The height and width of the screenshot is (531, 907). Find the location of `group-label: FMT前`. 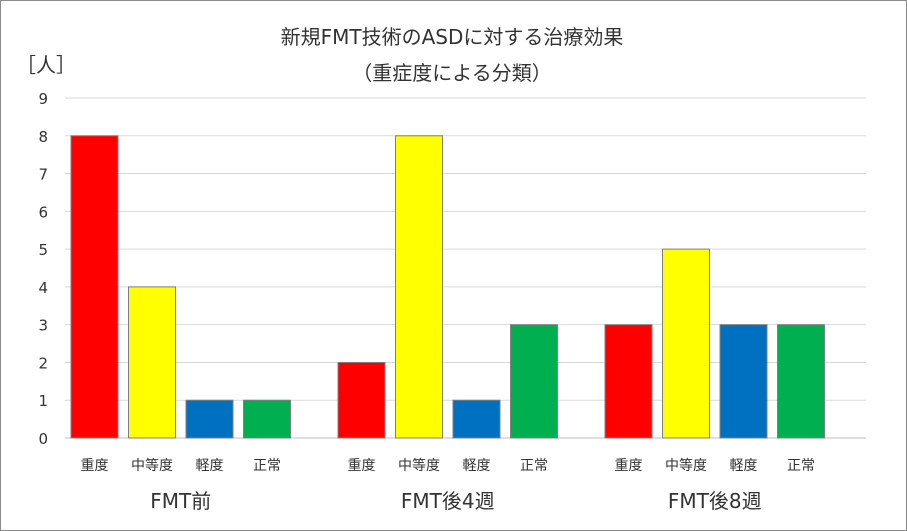

group-label: FMT前 is located at coordinates (180, 501).